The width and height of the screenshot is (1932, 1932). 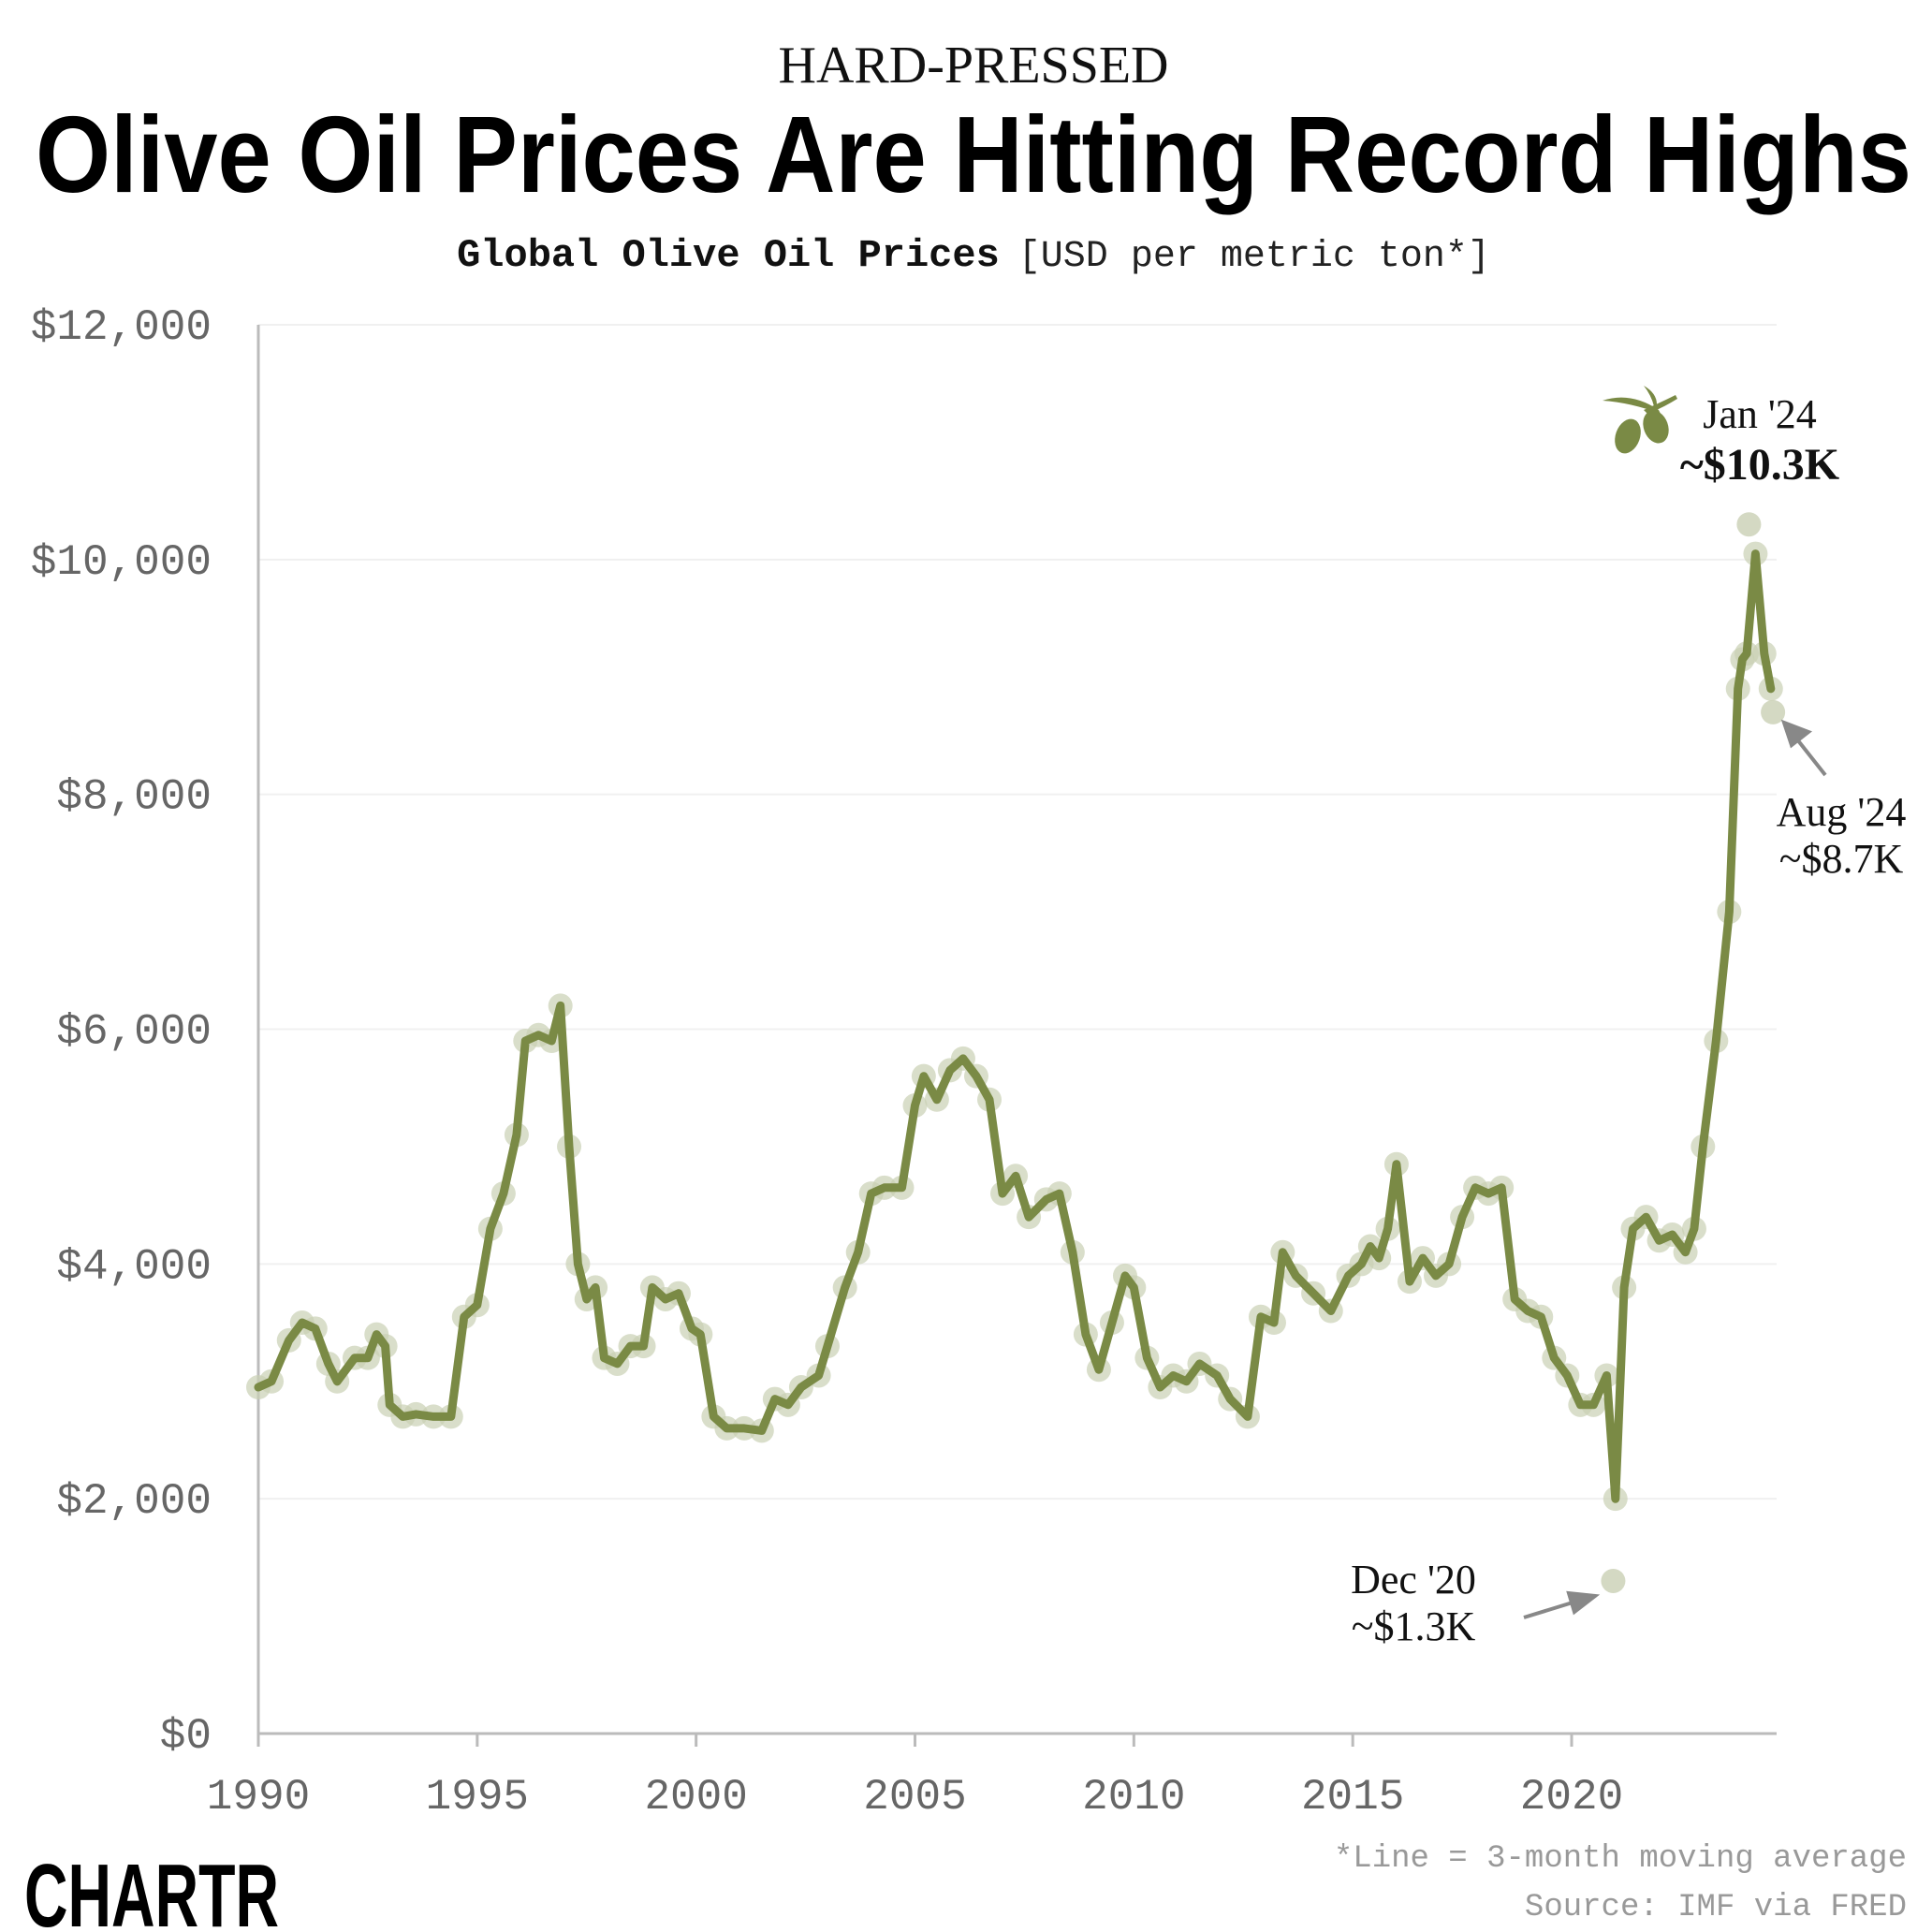 What do you see at coordinates (1842, 812) in the screenshot?
I see `aug24-label: Aug '24` at bounding box center [1842, 812].